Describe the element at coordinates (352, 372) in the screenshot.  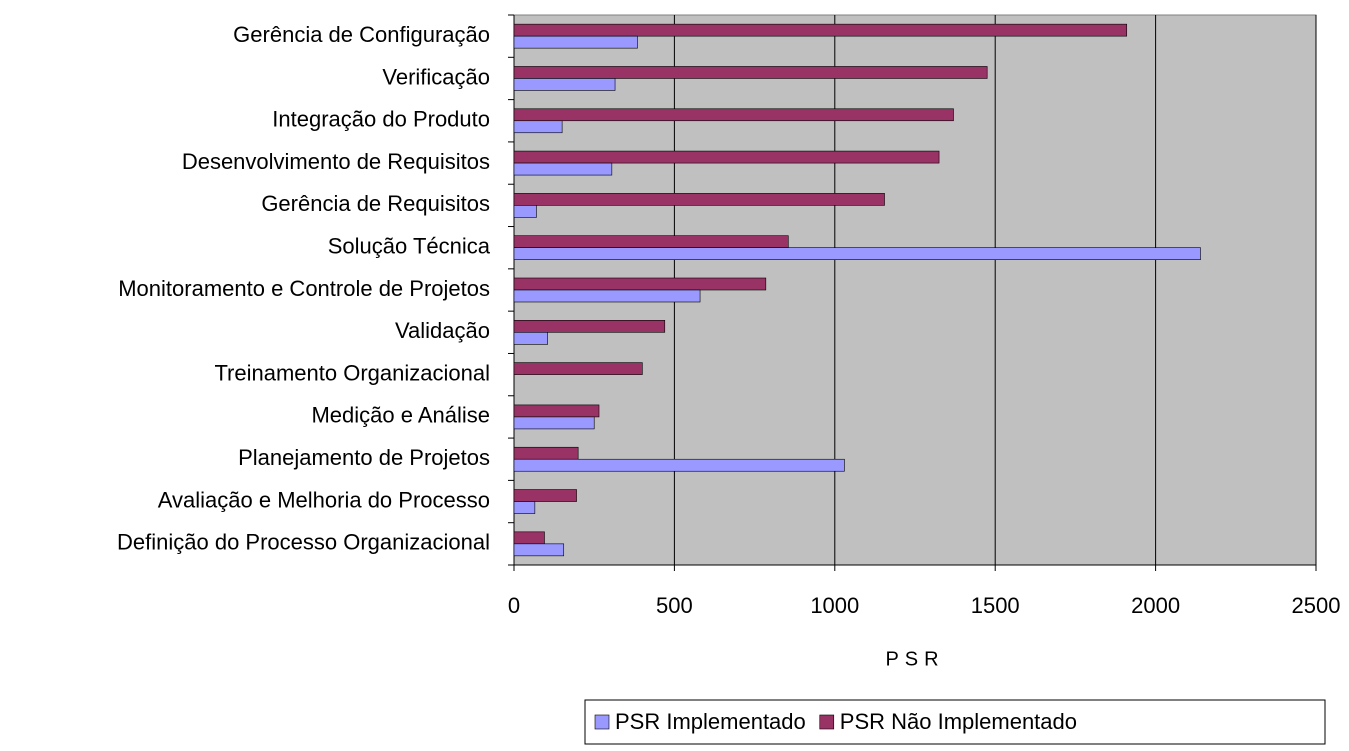
I see `y-tick-label: Treinamento Organizacional` at that location.